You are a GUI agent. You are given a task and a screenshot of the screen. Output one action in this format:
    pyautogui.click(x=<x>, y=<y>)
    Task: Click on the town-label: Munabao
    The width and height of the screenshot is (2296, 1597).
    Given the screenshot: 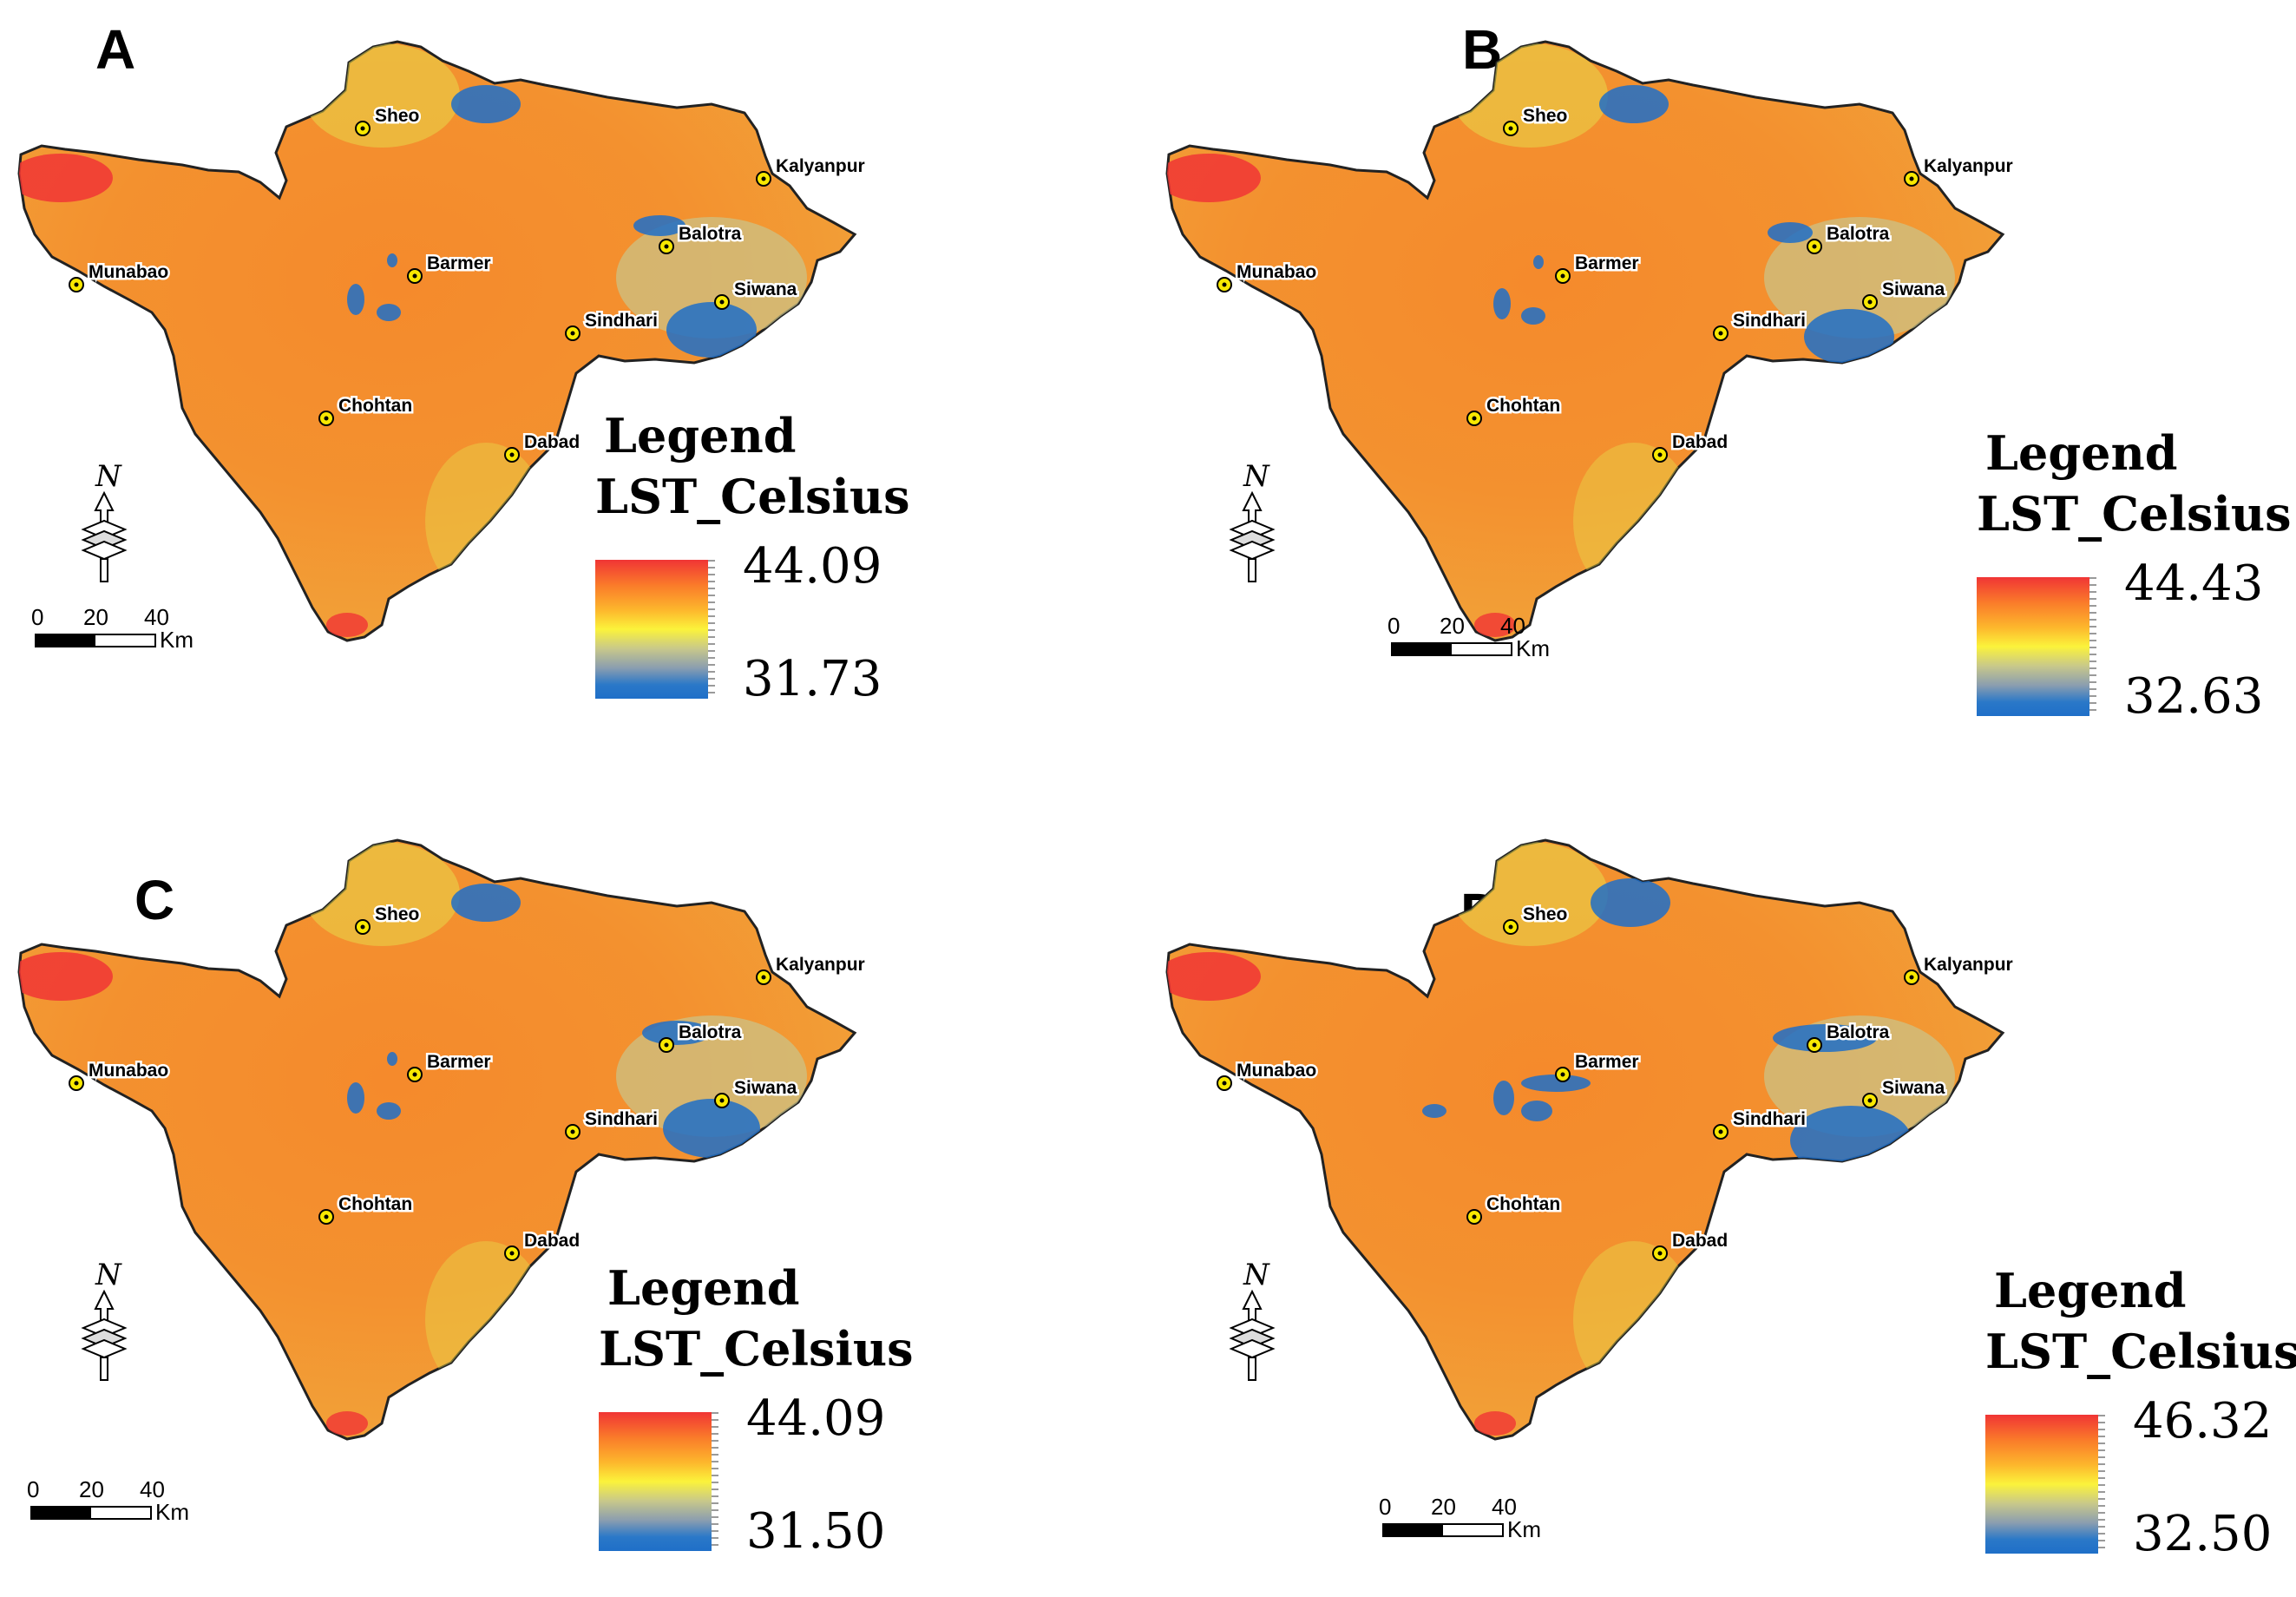 What is the action you would take?
    pyautogui.click(x=128, y=272)
    